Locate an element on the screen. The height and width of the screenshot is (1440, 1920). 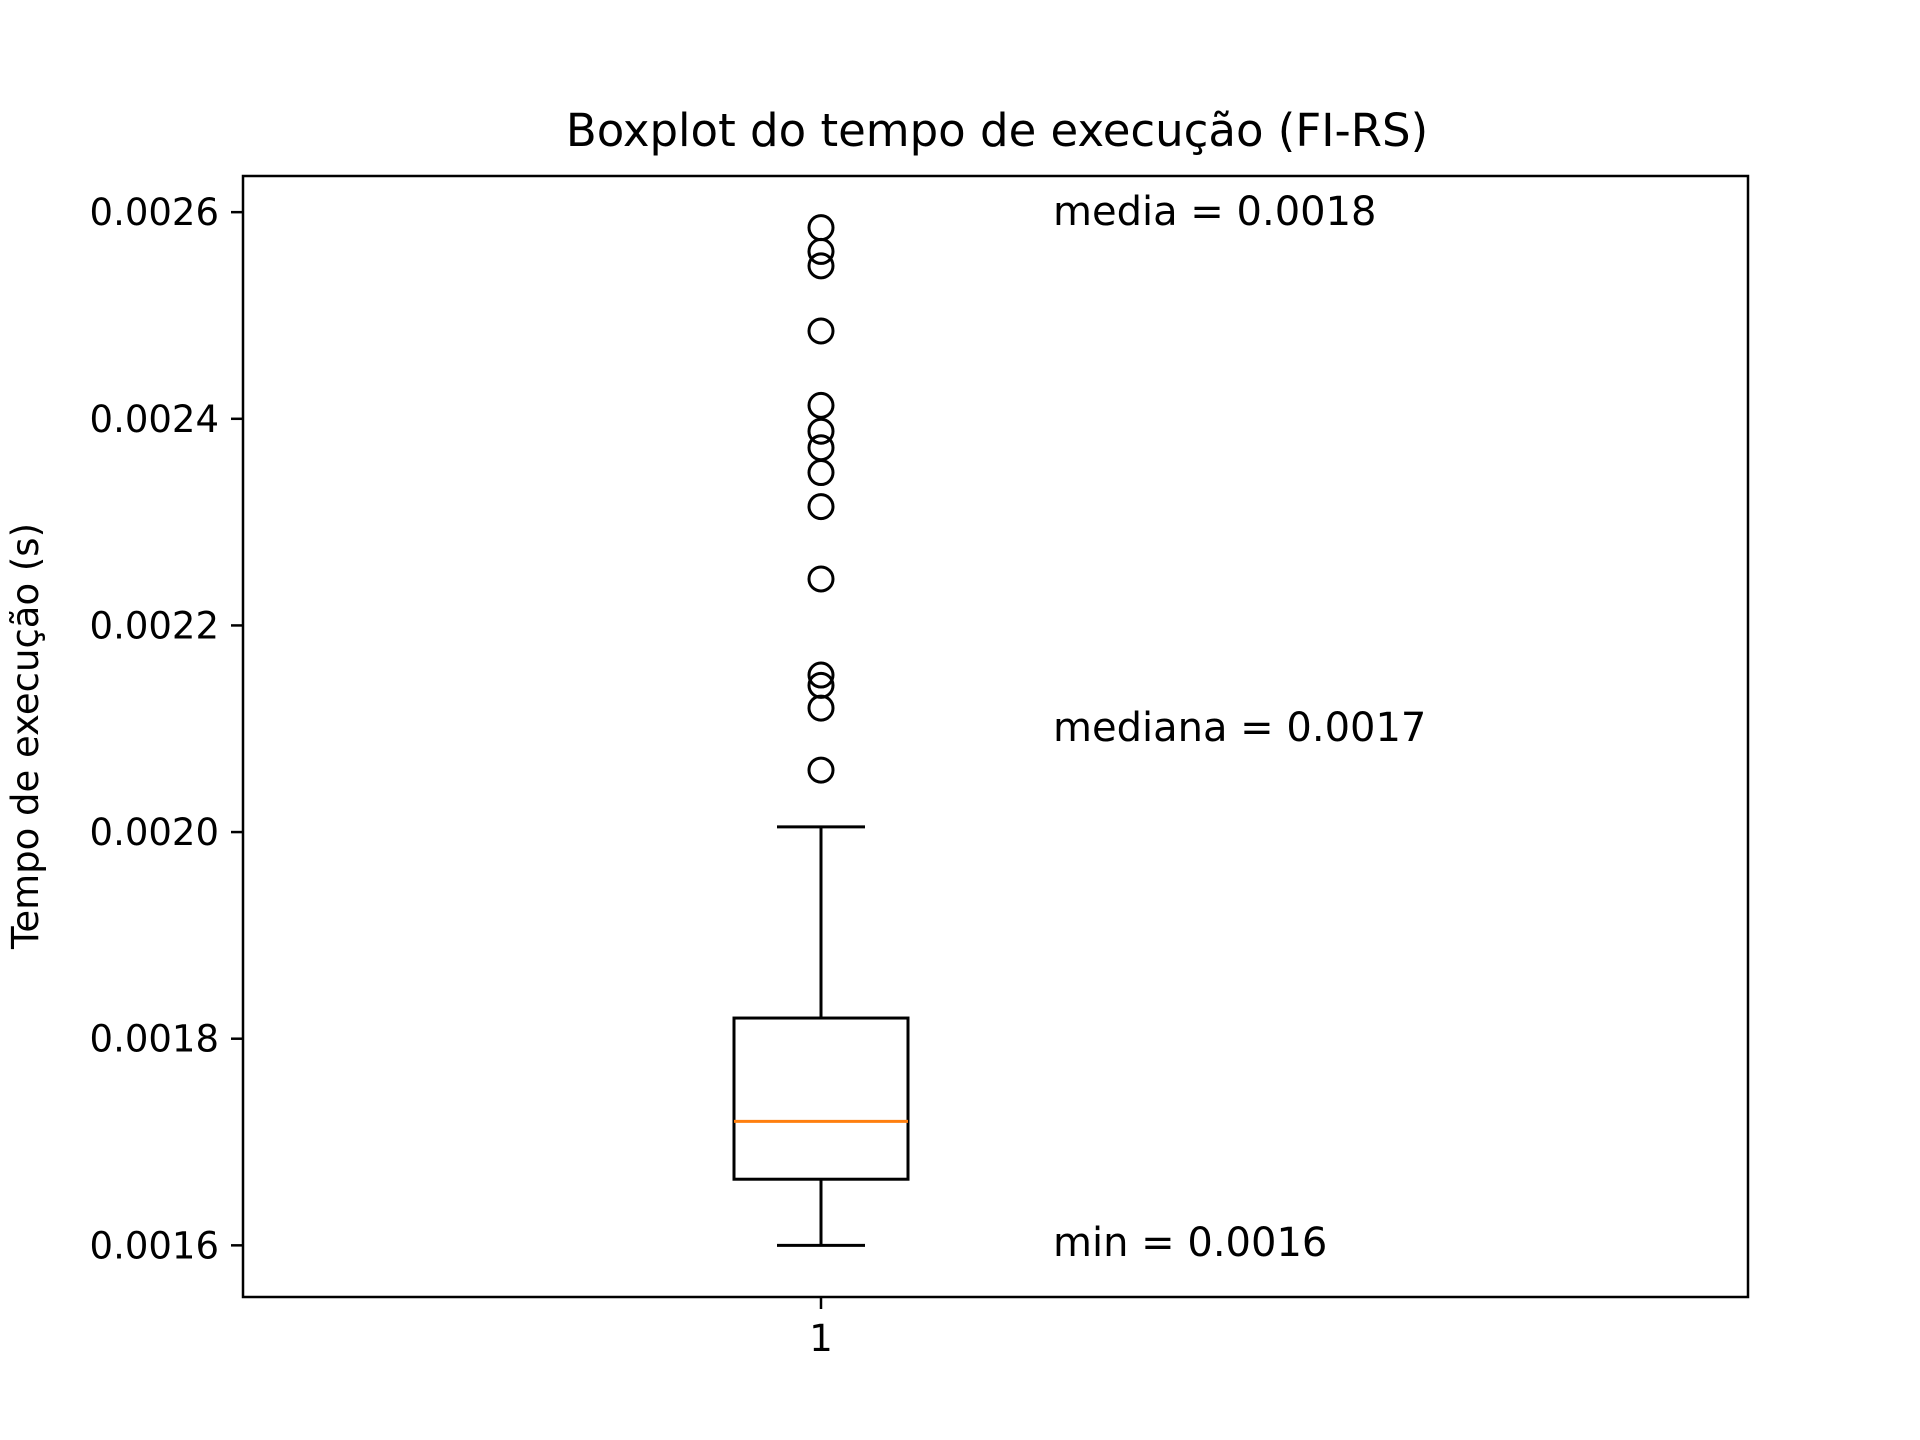
y-axis-label: Tempo de execução (s) is located at coordinates (25, 736).